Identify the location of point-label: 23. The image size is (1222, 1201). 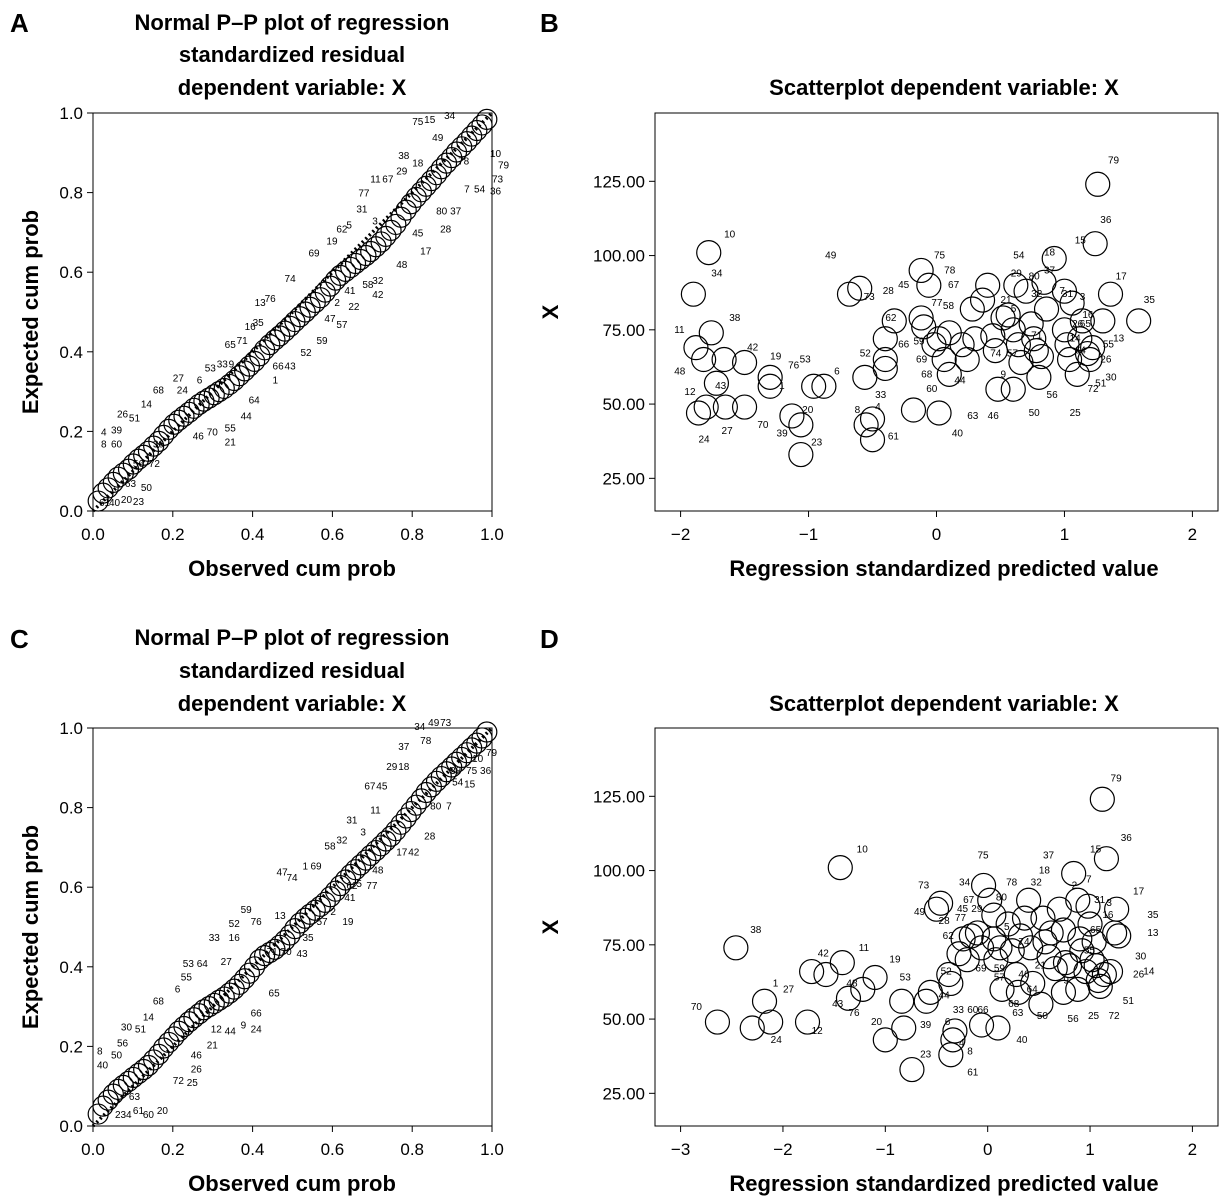
(817, 443).